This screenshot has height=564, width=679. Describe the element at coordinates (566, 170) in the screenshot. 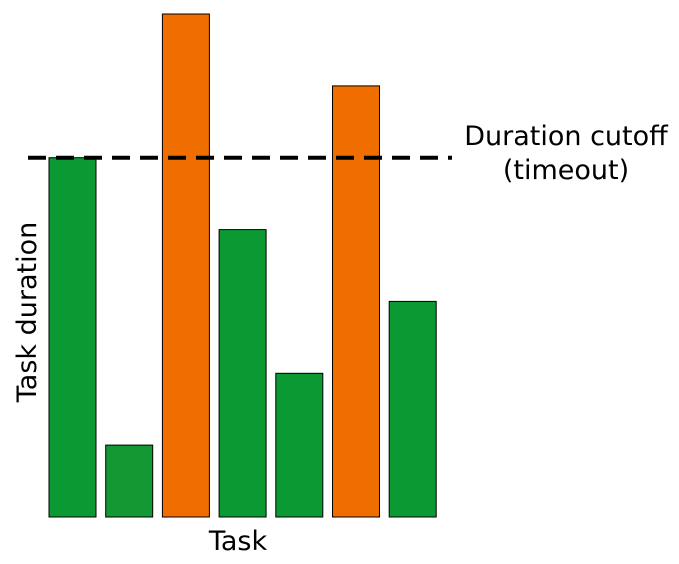

I see `cutoff-label-line2: (timeout)` at that location.